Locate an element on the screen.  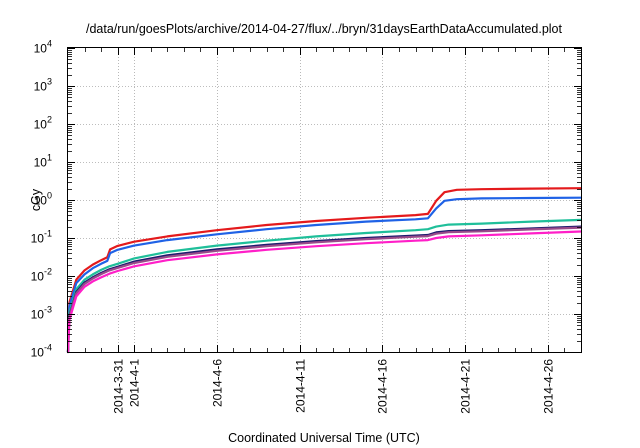
y-tick-label: 10³ is located at coordinates (43, 85).